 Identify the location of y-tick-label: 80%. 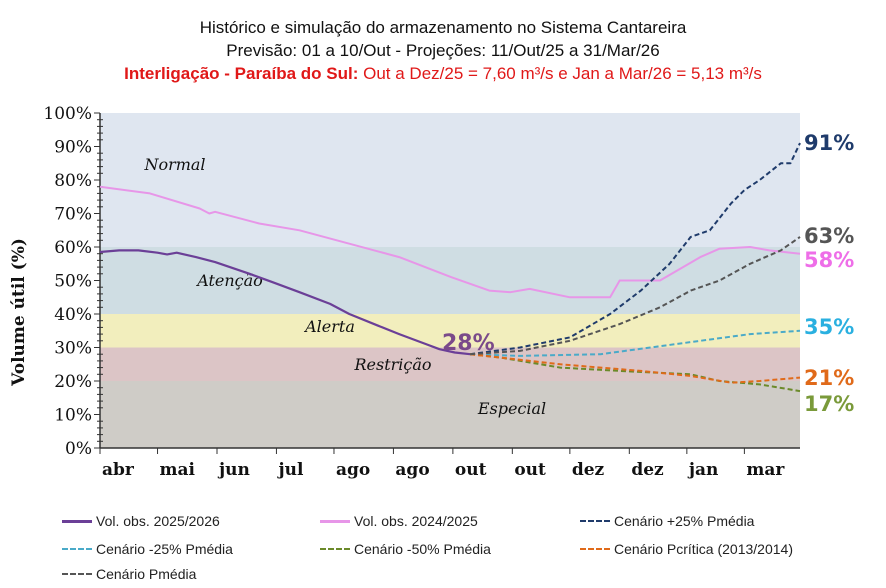
(73, 181).